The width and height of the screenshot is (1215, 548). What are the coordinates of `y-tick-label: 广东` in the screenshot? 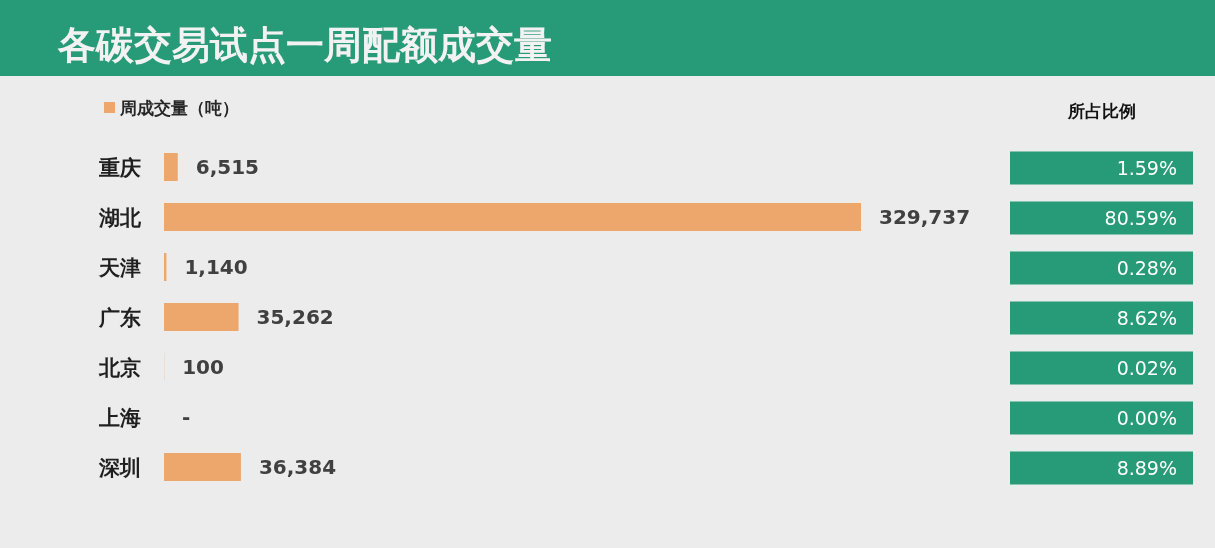 It's located at (119, 317).